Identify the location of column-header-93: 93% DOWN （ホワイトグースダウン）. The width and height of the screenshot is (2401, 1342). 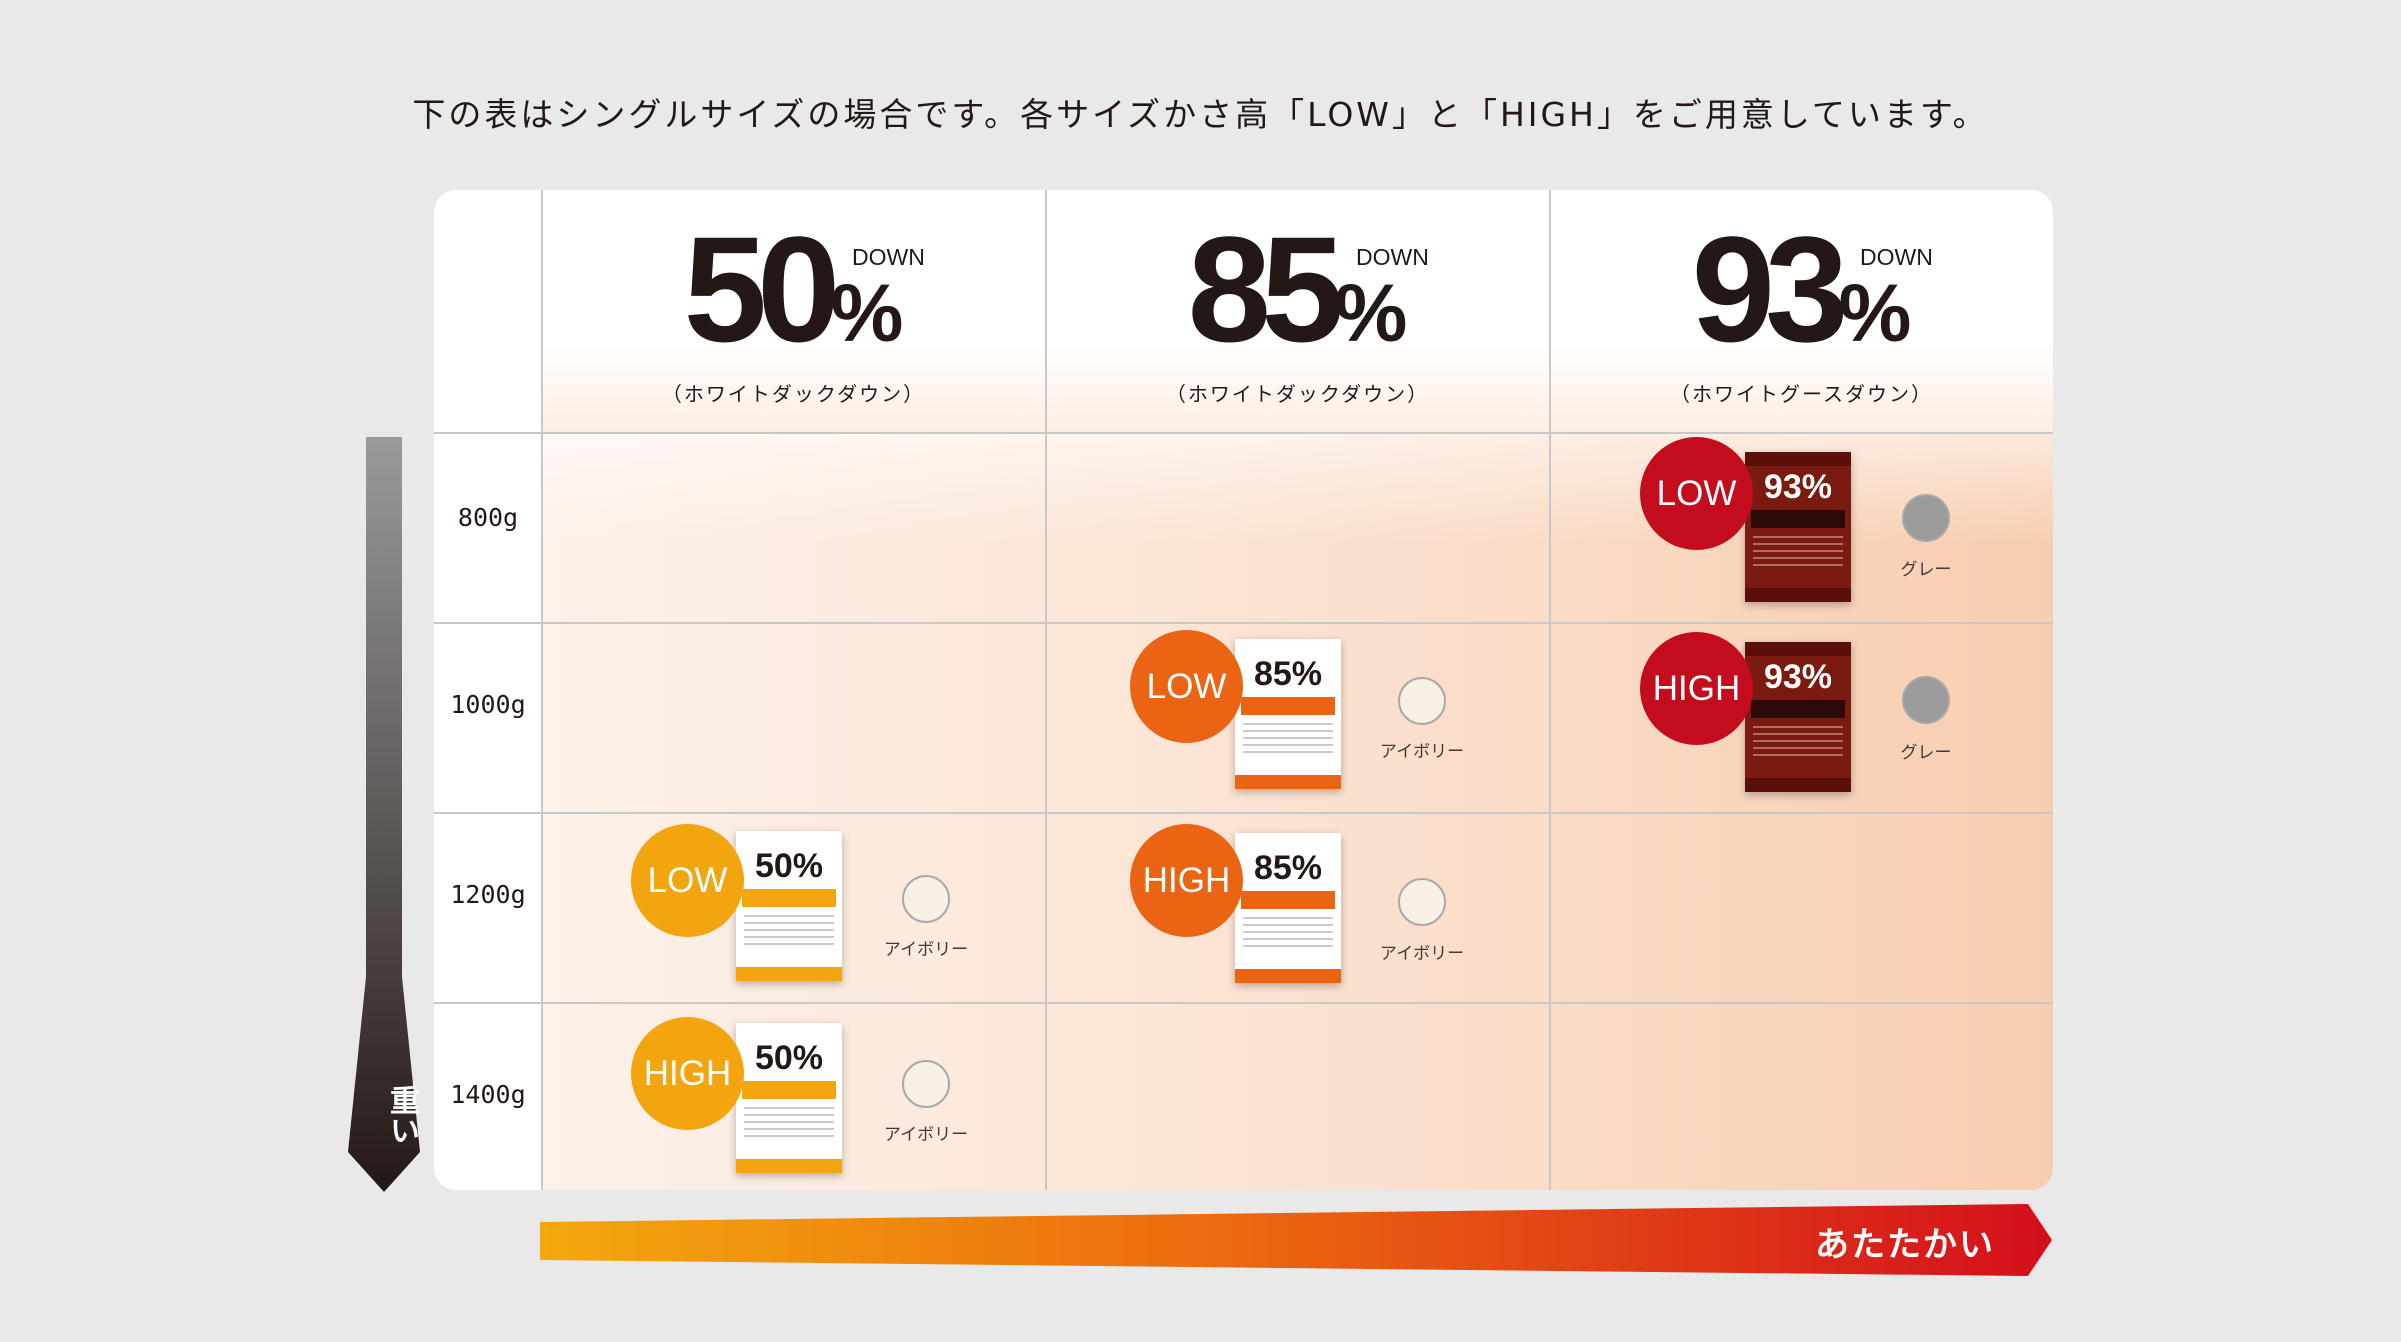
(1801, 311).